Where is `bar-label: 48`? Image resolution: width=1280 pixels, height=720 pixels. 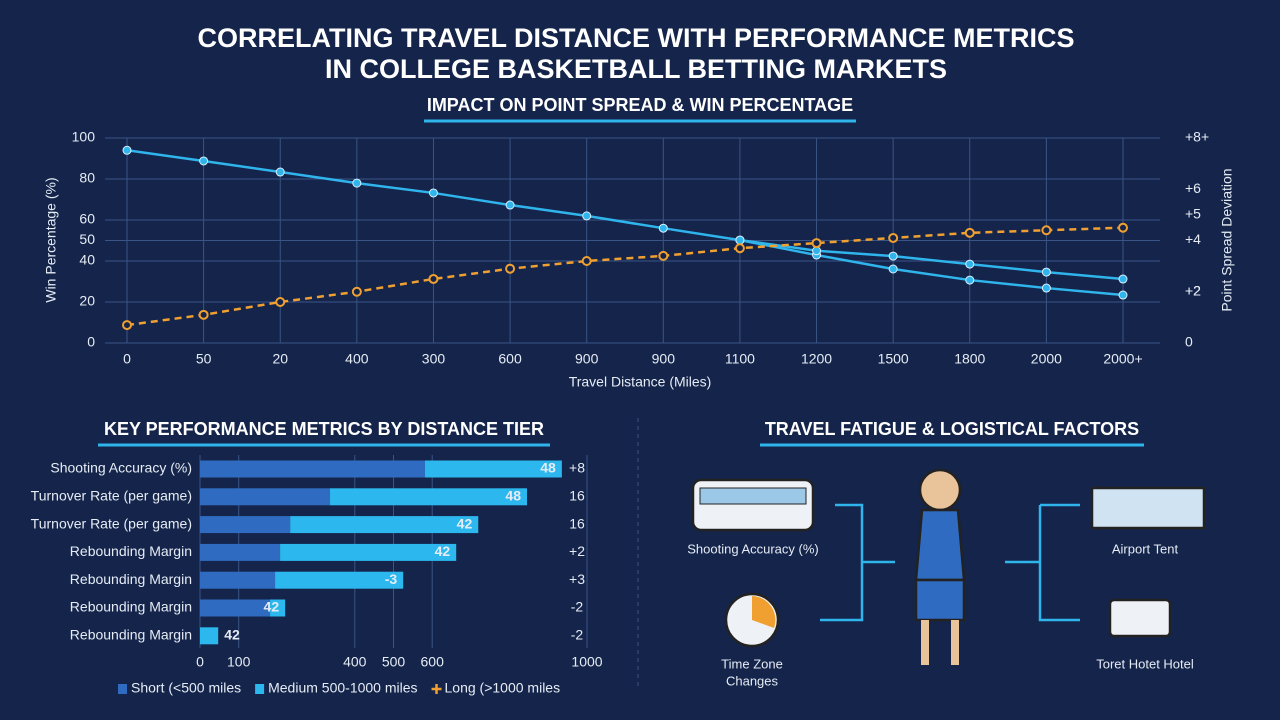
bar-label: 48 is located at coordinates (513, 496).